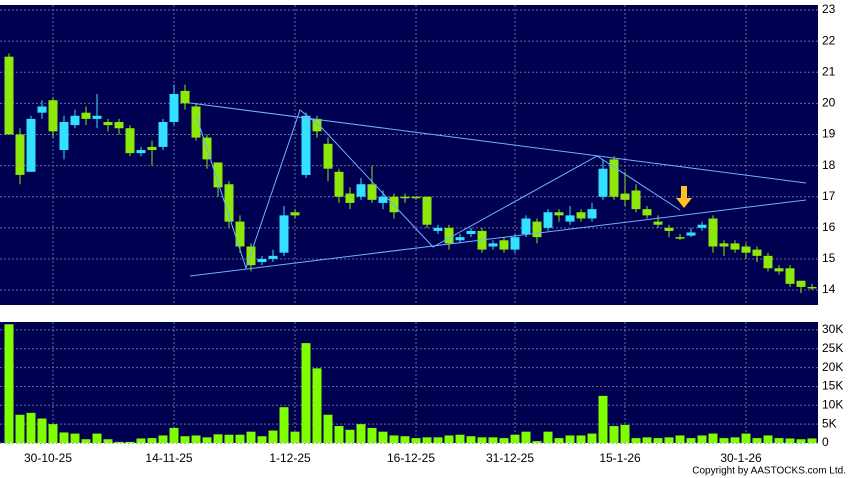  What do you see at coordinates (829, 103) in the screenshot?
I see `y-tick-label: 20` at bounding box center [829, 103].